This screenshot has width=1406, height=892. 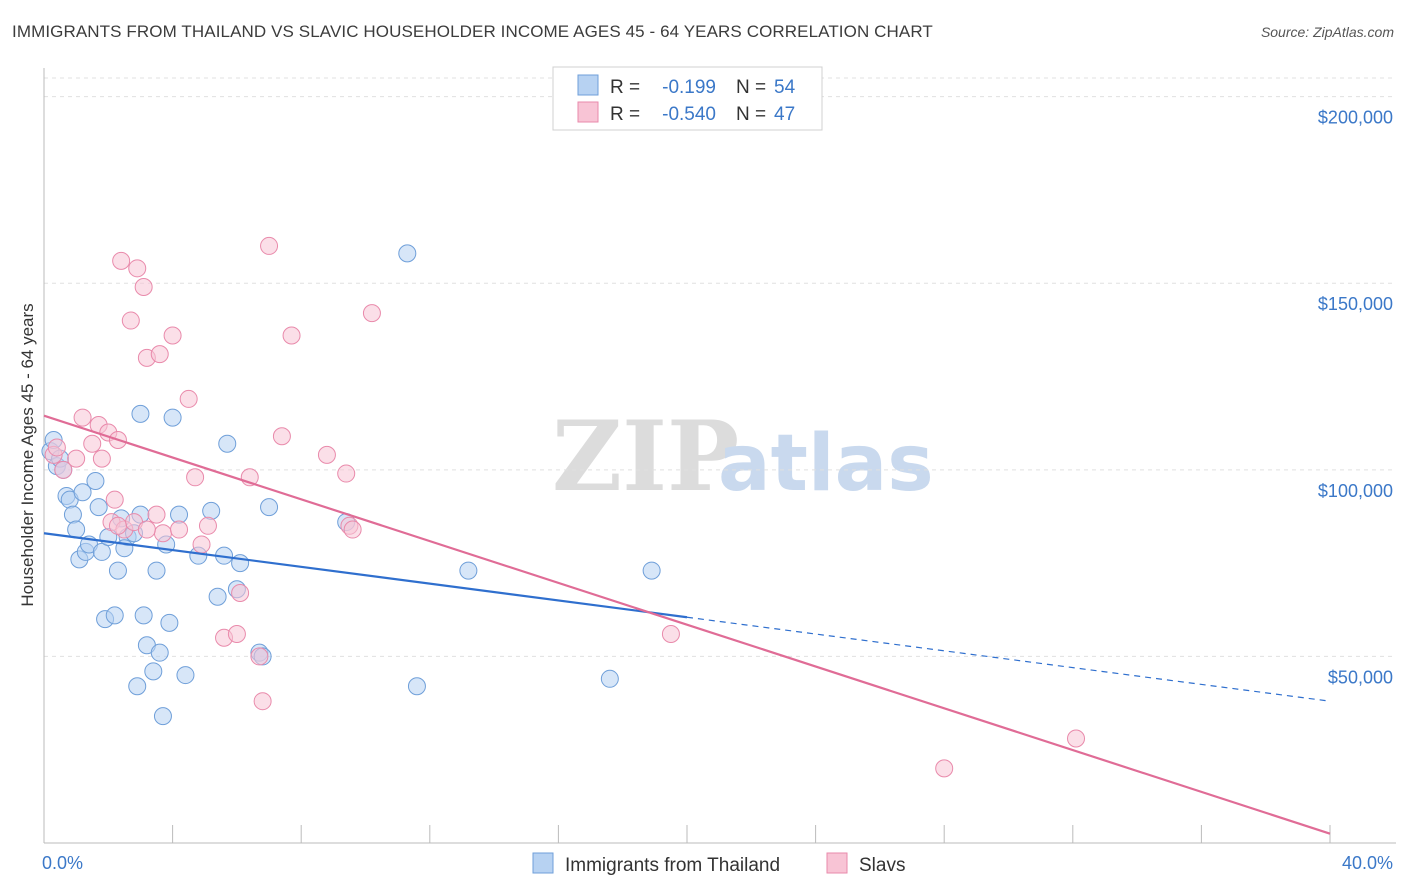 What do you see at coordinates (62, 863) in the screenshot?
I see `x-tick-label-min: 0.0%` at bounding box center [62, 863].